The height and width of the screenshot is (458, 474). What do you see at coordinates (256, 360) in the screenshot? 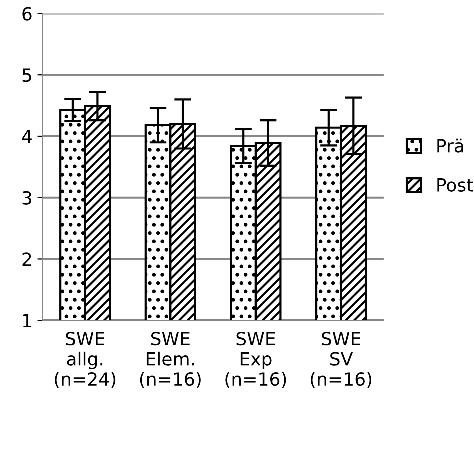
I see `x-tick-label: SWE Exp (n=16)` at bounding box center [256, 360].